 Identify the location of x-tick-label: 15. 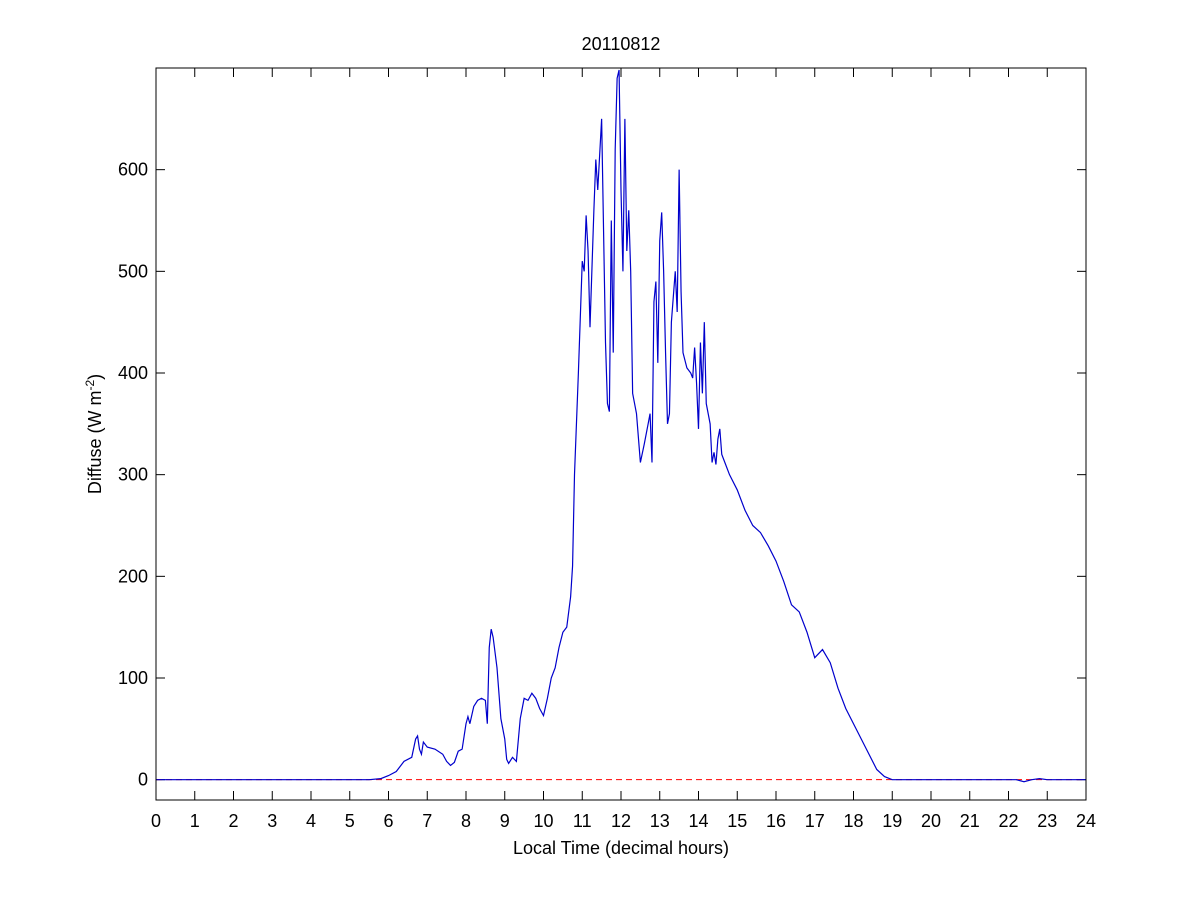
(737, 821).